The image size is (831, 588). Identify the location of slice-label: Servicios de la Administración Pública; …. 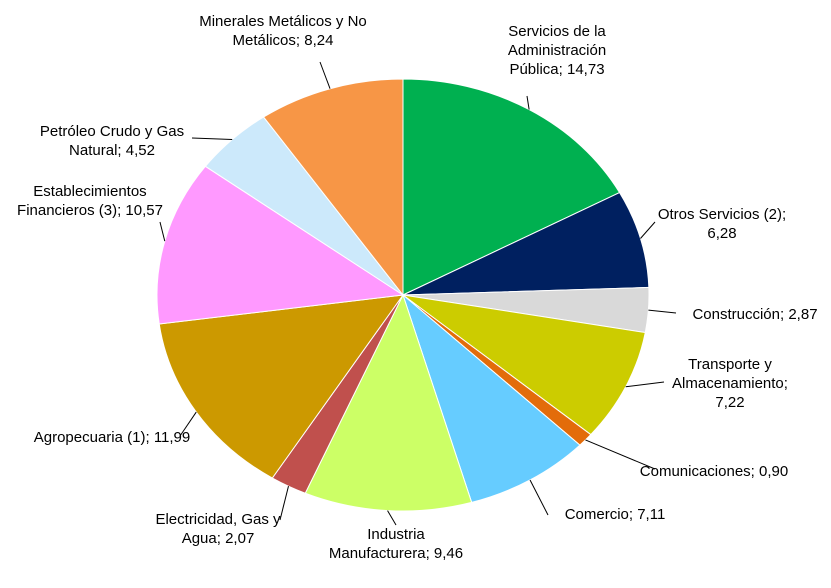
(557, 50).